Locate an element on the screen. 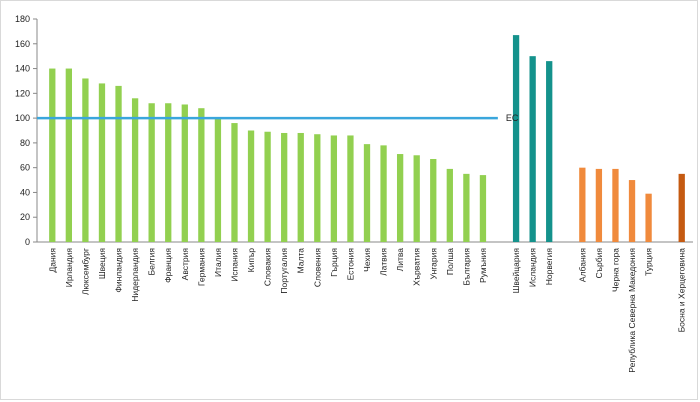 Image resolution: width=700 pixels, height=402 pixels. x-tick-label: Португалия is located at coordinates (284, 271).